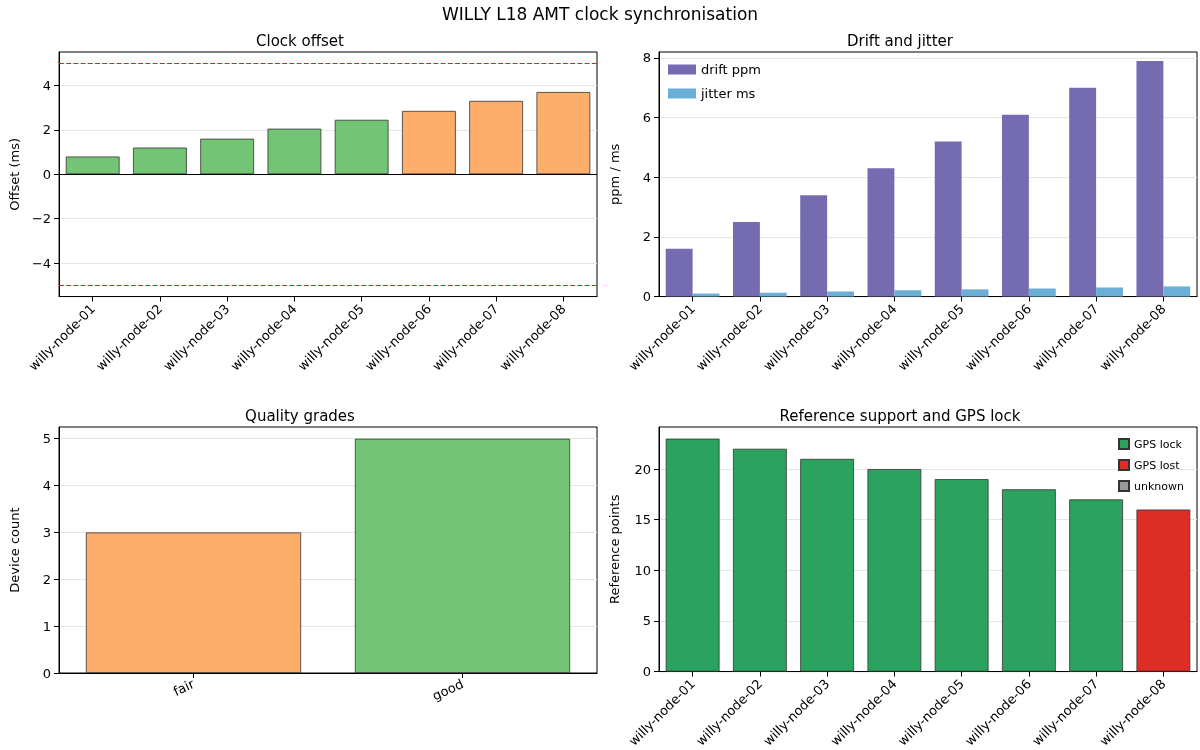  What do you see at coordinates (900, 415) in the screenshot?
I see `chart-title: Reference support and GPS lock` at bounding box center [900, 415].